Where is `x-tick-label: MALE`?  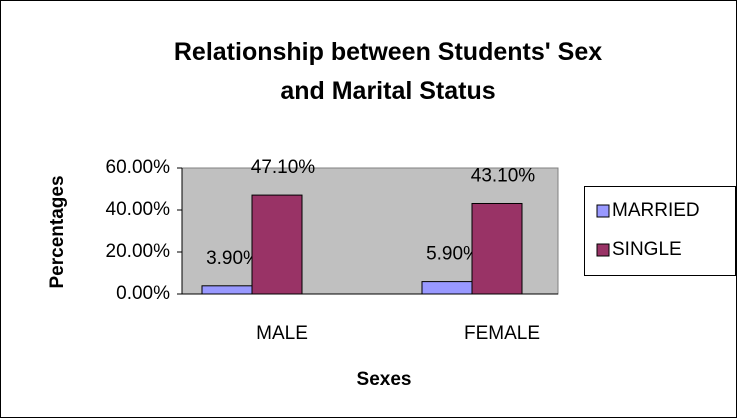
x-tick-label: MALE is located at coordinates (282, 333).